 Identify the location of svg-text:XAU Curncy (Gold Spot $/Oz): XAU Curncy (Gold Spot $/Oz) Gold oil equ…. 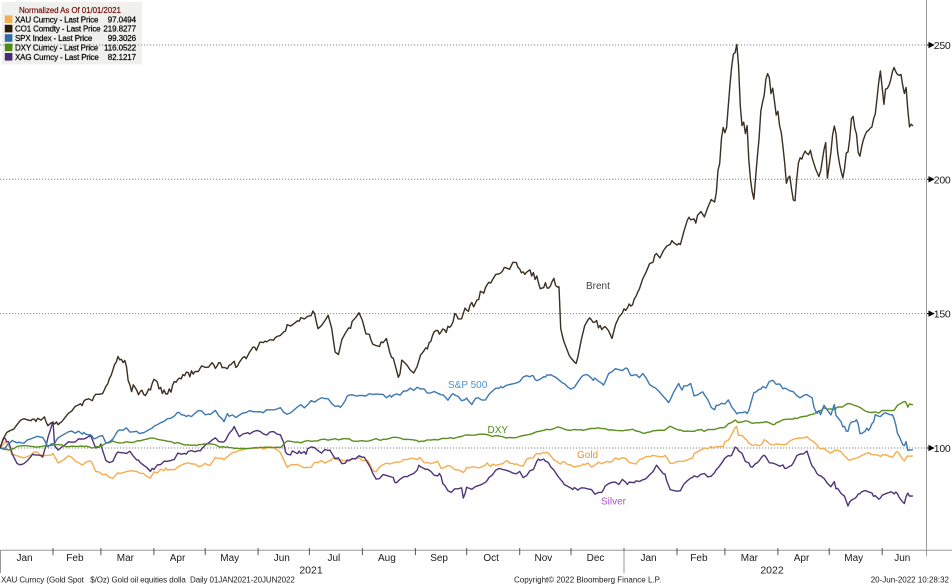
(148, 580).